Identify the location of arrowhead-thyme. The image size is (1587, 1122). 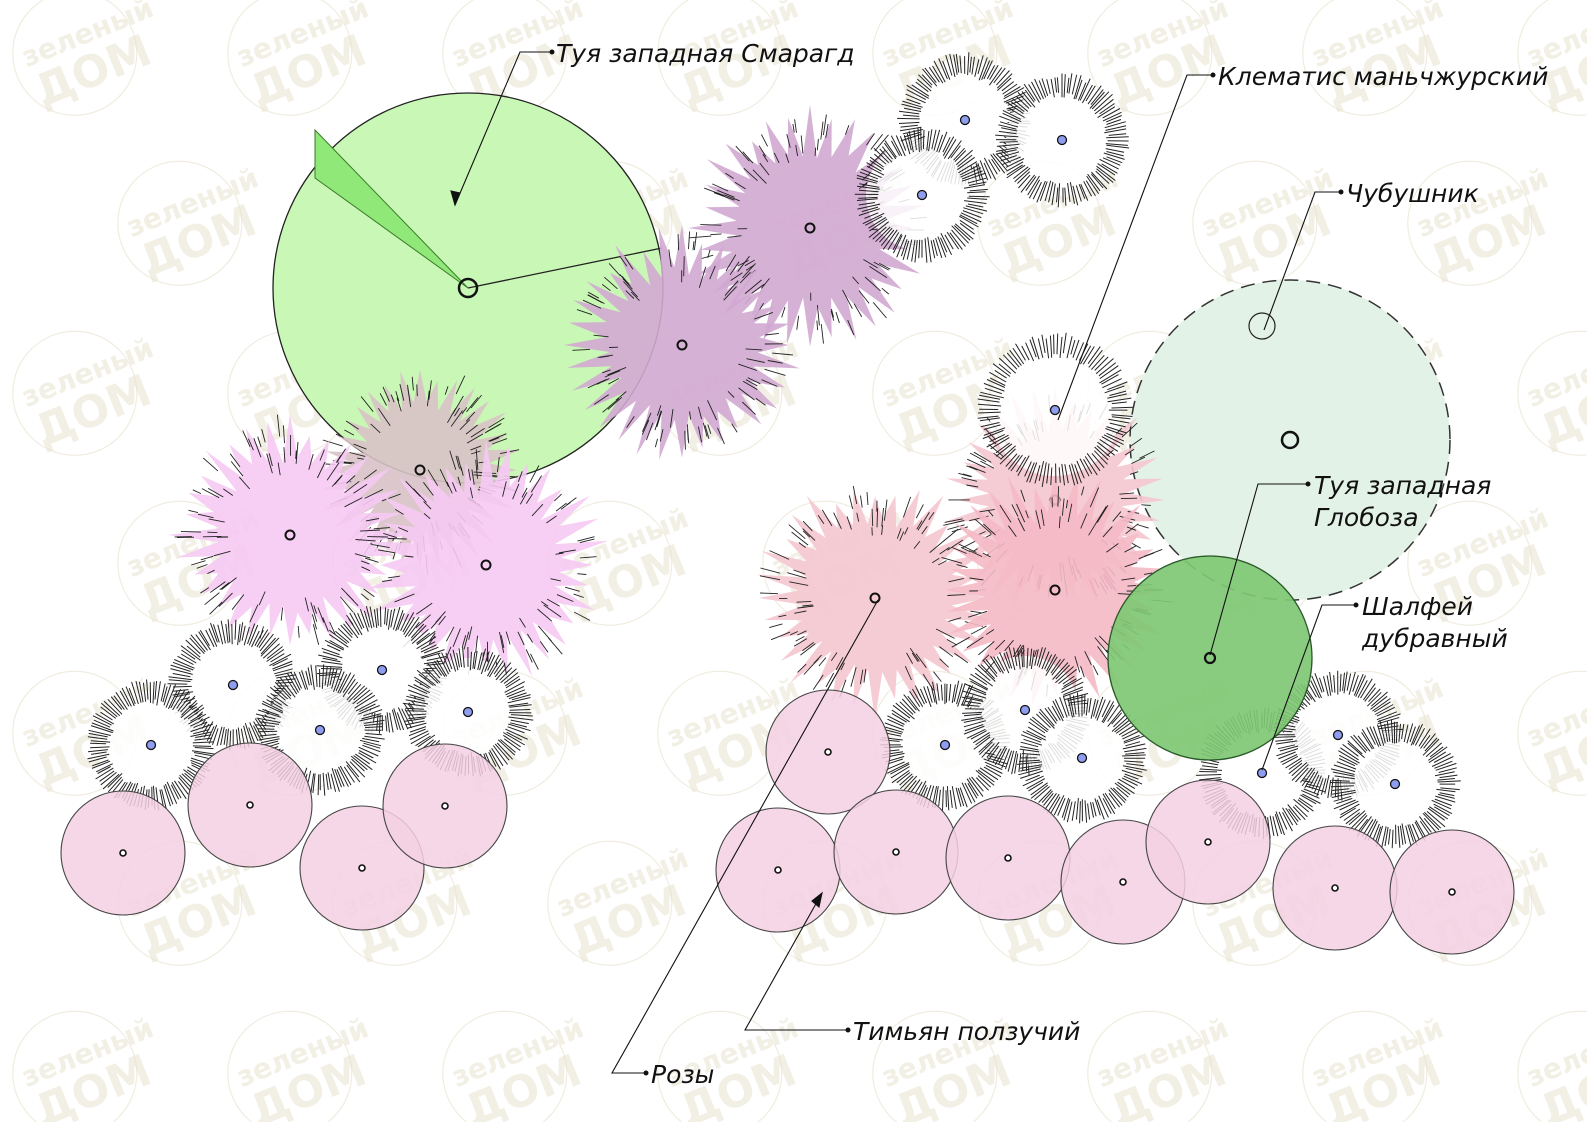
(817, 900).